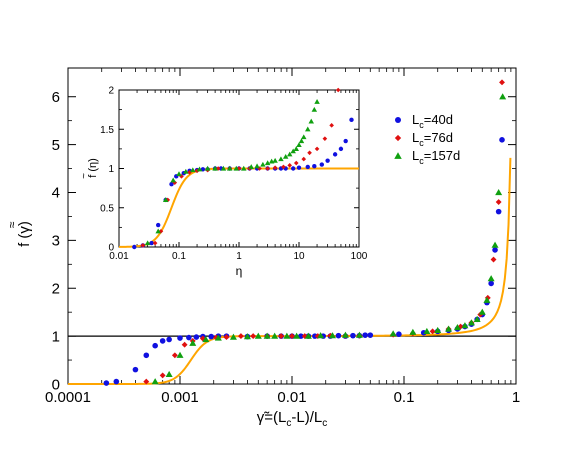 The image size is (581, 452). Describe the element at coordinates (84, 176) in the screenshot. I see `inset-y-axis-label-tilde: ~` at that location.